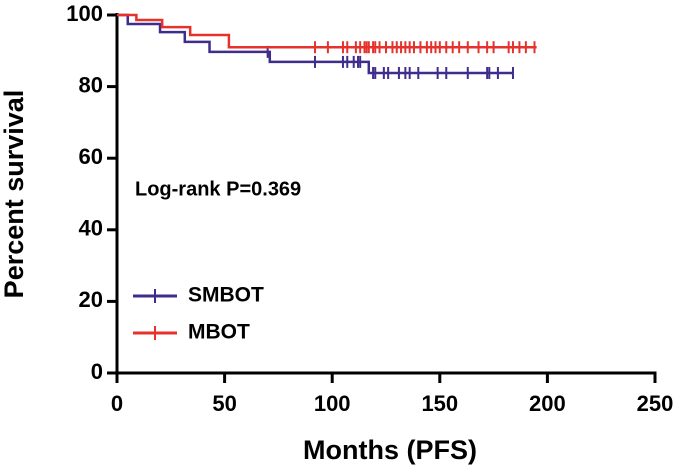  Describe the element at coordinates (91, 156) in the screenshot. I see `y-tick-label: 60` at that location.